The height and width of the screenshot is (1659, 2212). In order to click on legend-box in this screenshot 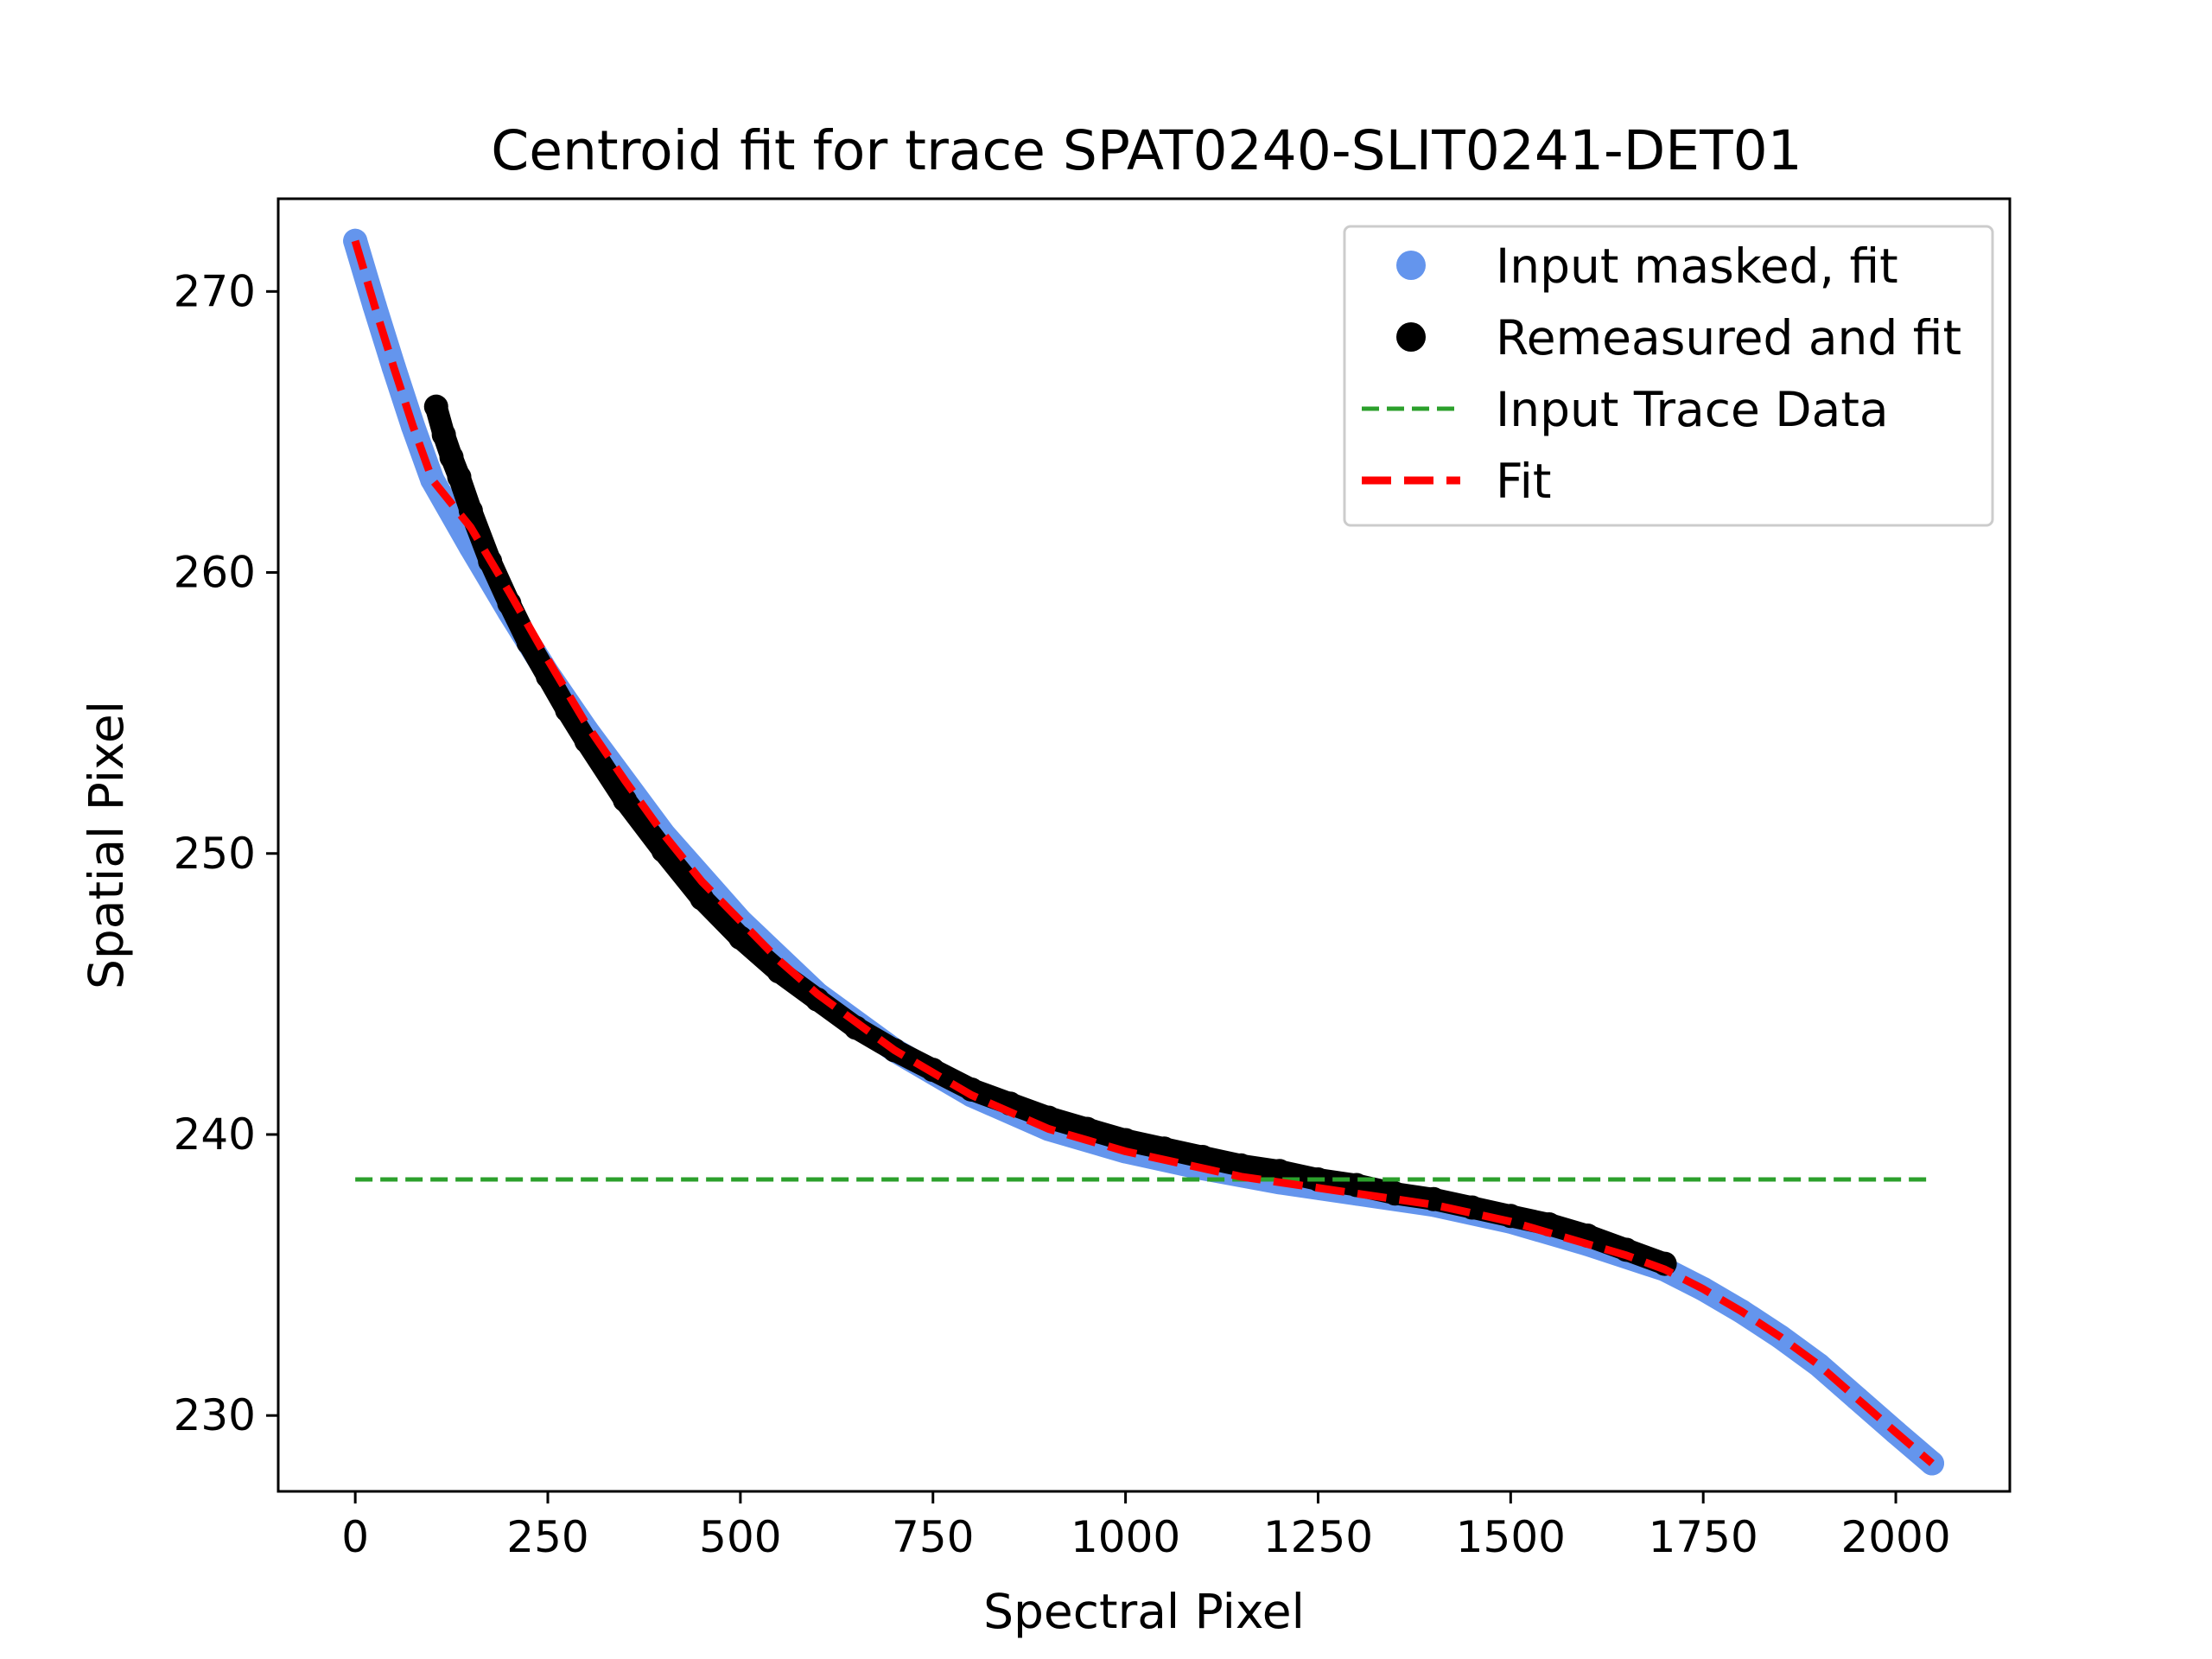, I will do `click(1668, 376)`.